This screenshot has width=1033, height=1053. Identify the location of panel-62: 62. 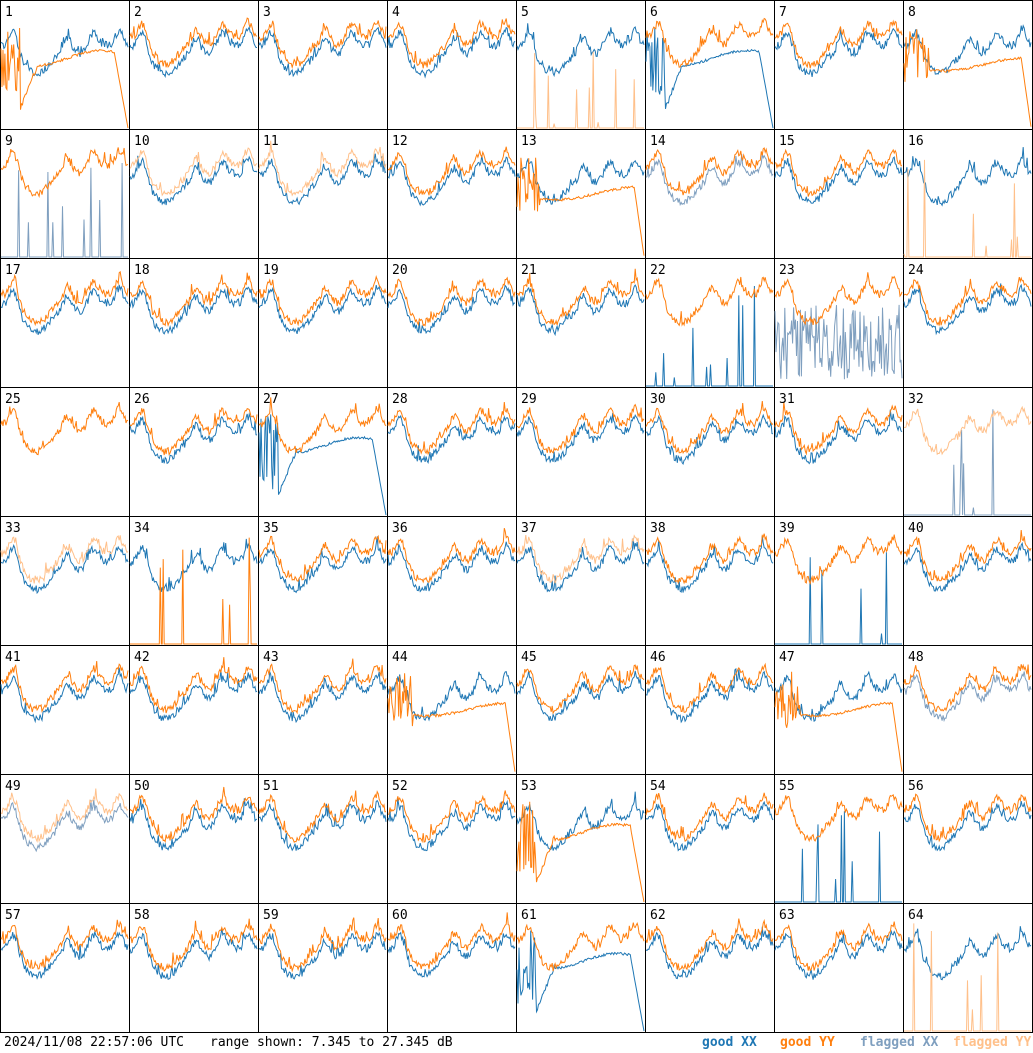
(710, 968).